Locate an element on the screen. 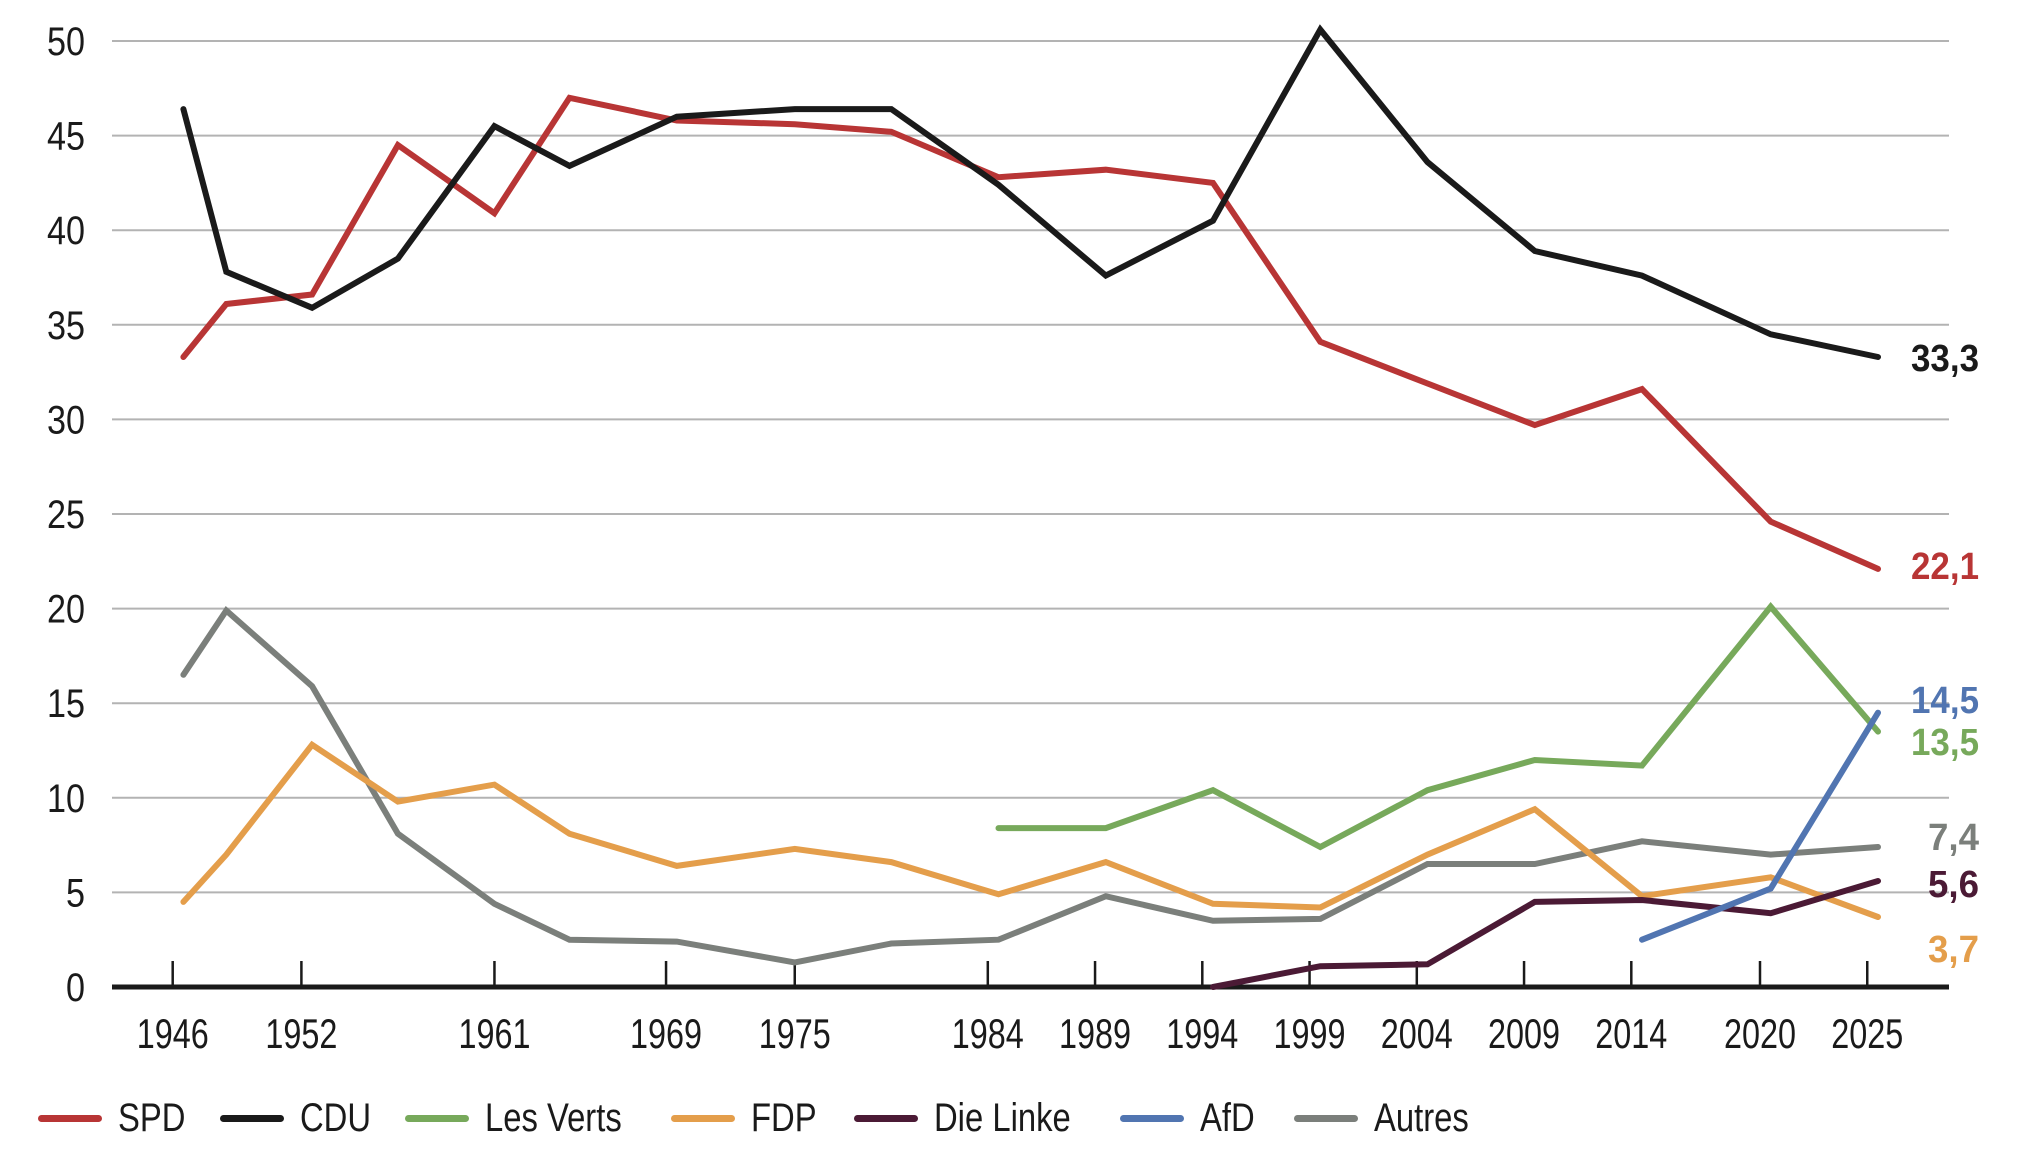 The image size is (2032, 1160). y-tick-label: 5 is located at coordinates (75, 893).